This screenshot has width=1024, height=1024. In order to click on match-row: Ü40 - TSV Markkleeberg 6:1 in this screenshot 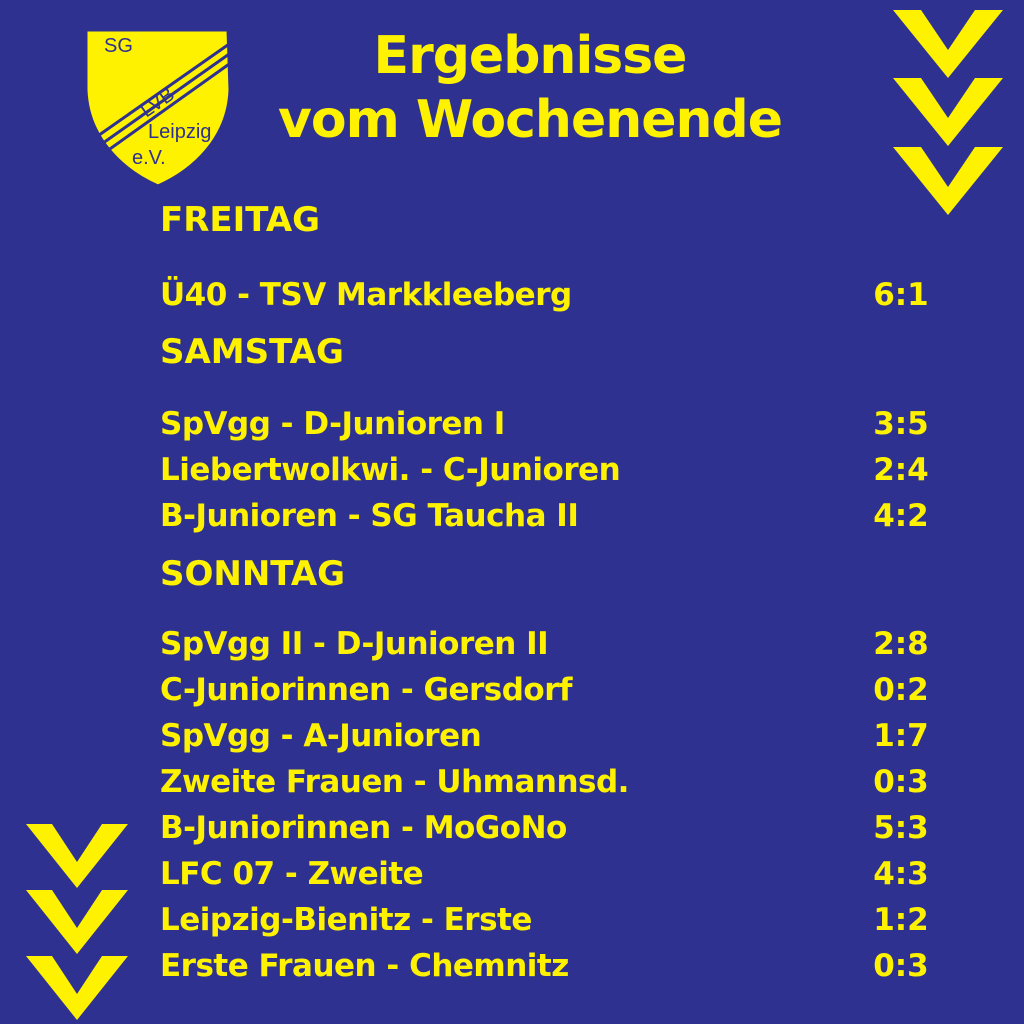, I will do `click(548, 300)`.